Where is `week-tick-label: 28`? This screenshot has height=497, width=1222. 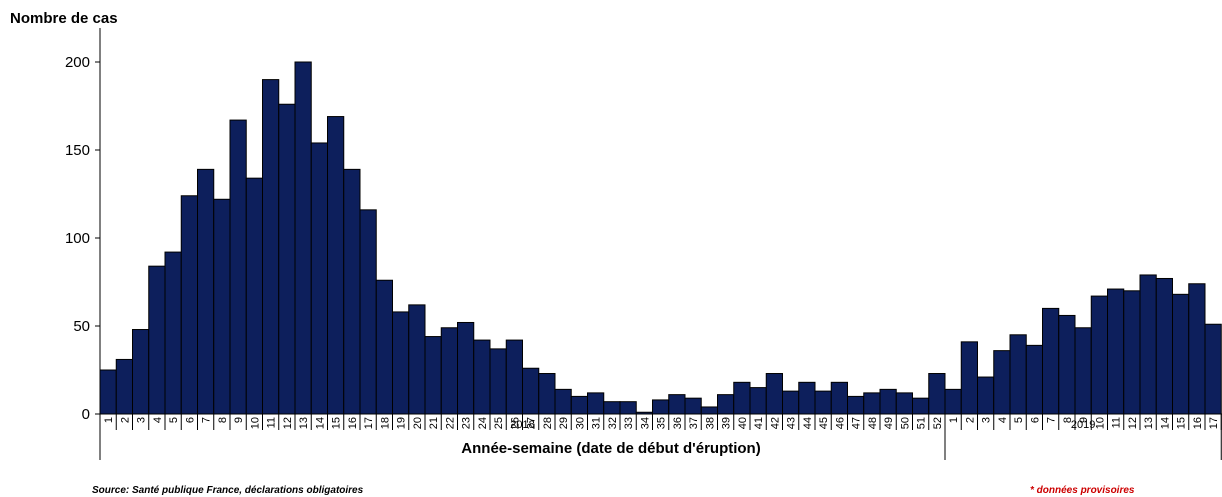
week-tick-label: 28 is located at coordinates (548, 423).